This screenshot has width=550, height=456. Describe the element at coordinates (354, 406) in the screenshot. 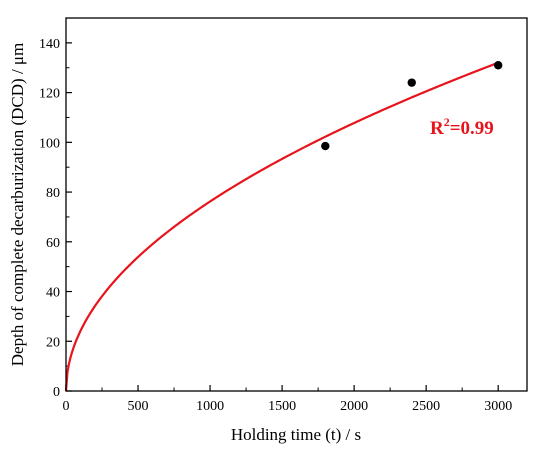

I see `x-tick-label-2000: 2000` at that location.